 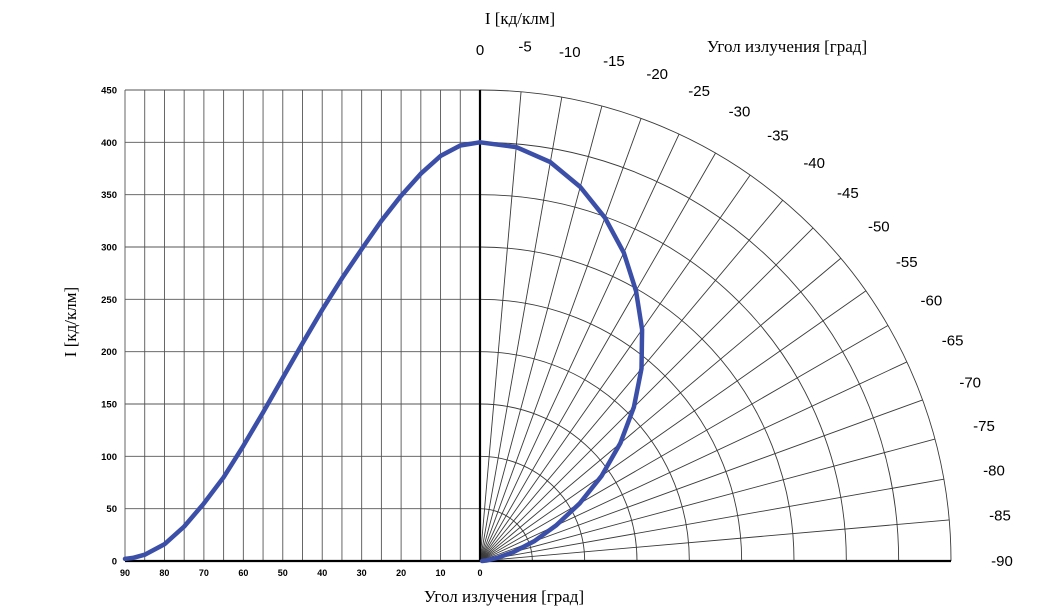 What do you see at coordinates (109, 143) in the screenshot?
I see `y-tick-label: 400` at bounding box center [109, 143].